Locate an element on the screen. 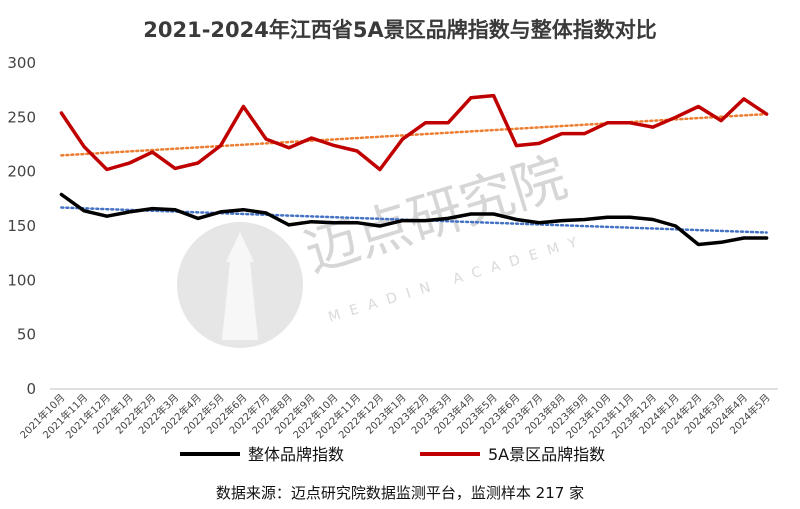  y-tick-label: 250 is located at coordinates (21, 117).